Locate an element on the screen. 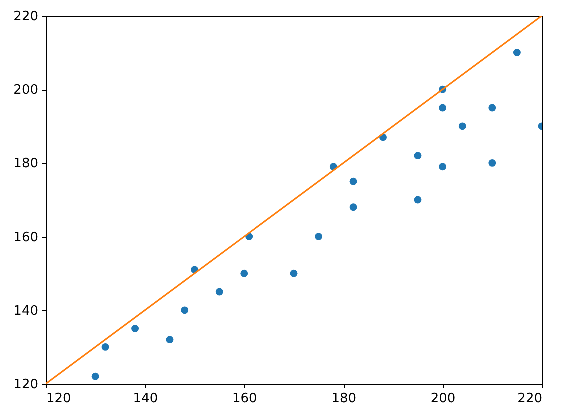 The image size is (565, 418). x-tick-label: 160 is located at coordinates (245, 399).